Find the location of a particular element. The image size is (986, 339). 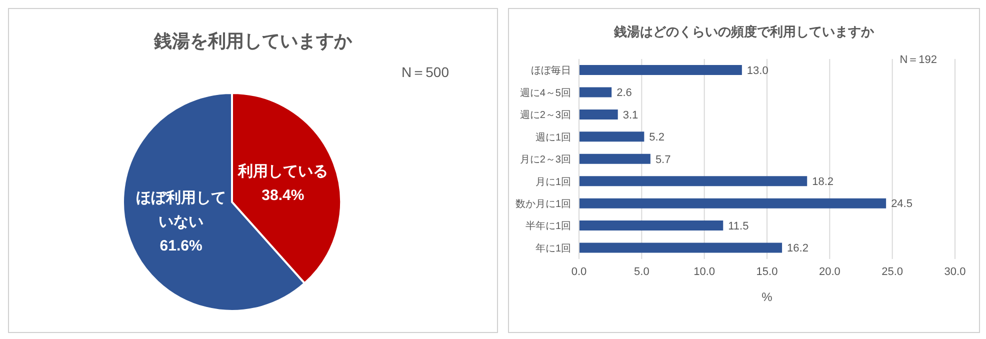

data-label: 13.0 is located at coordinates (757, 70).